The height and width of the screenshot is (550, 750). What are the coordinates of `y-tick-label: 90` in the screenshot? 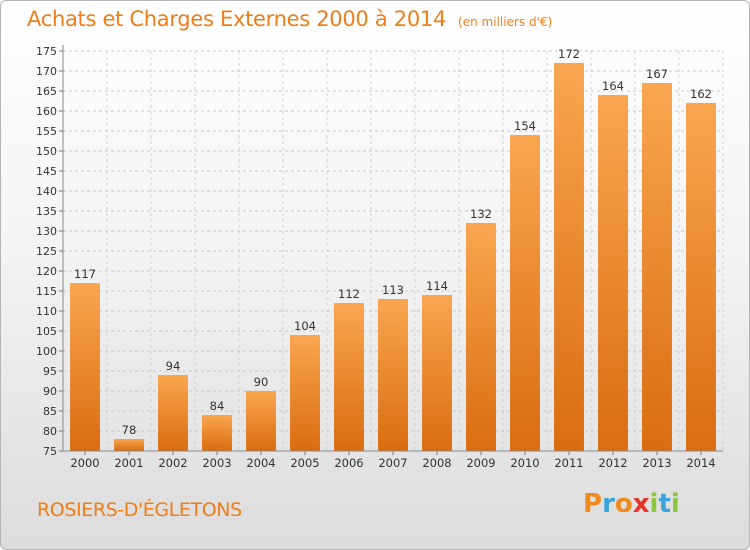 It's located at (50, 391).